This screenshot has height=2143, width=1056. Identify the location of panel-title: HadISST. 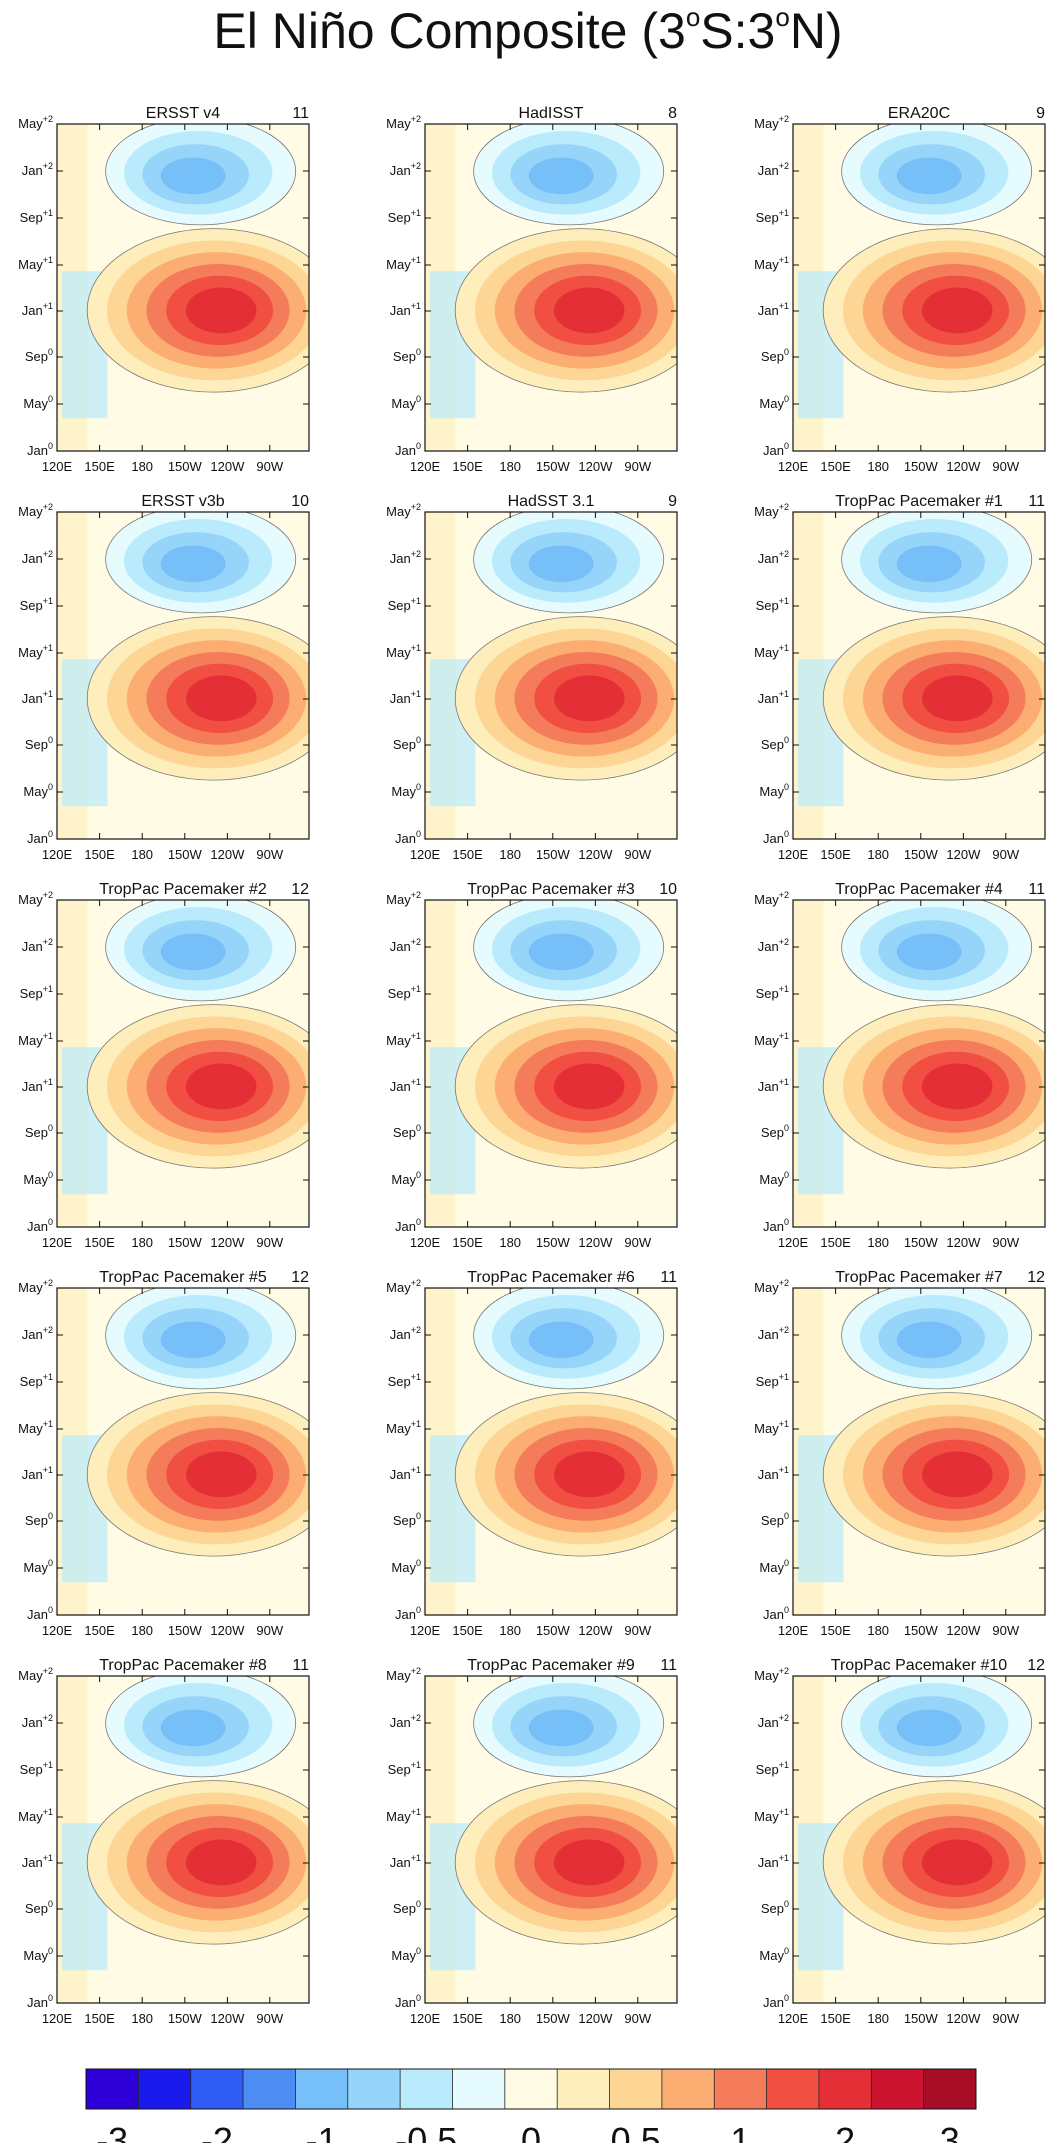
(551, 113).